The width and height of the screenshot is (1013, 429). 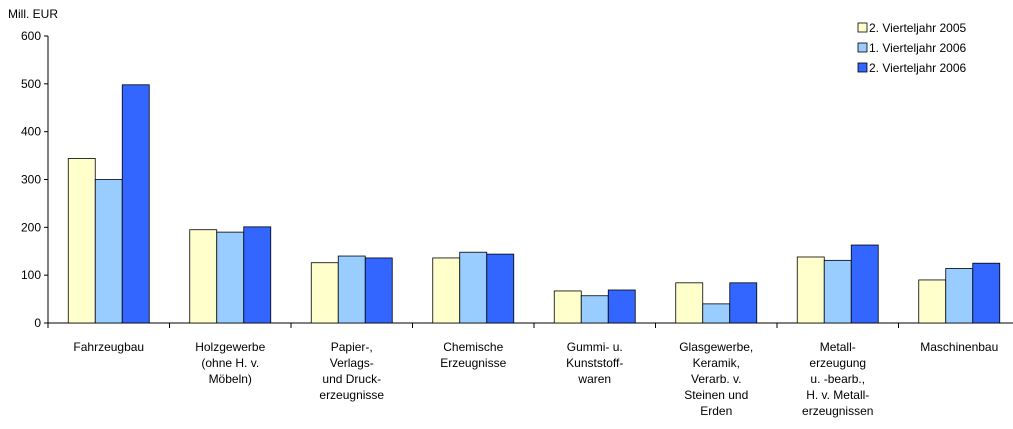 I want to click on x-tick-label: Verlags-, so click(x=352, y=363).